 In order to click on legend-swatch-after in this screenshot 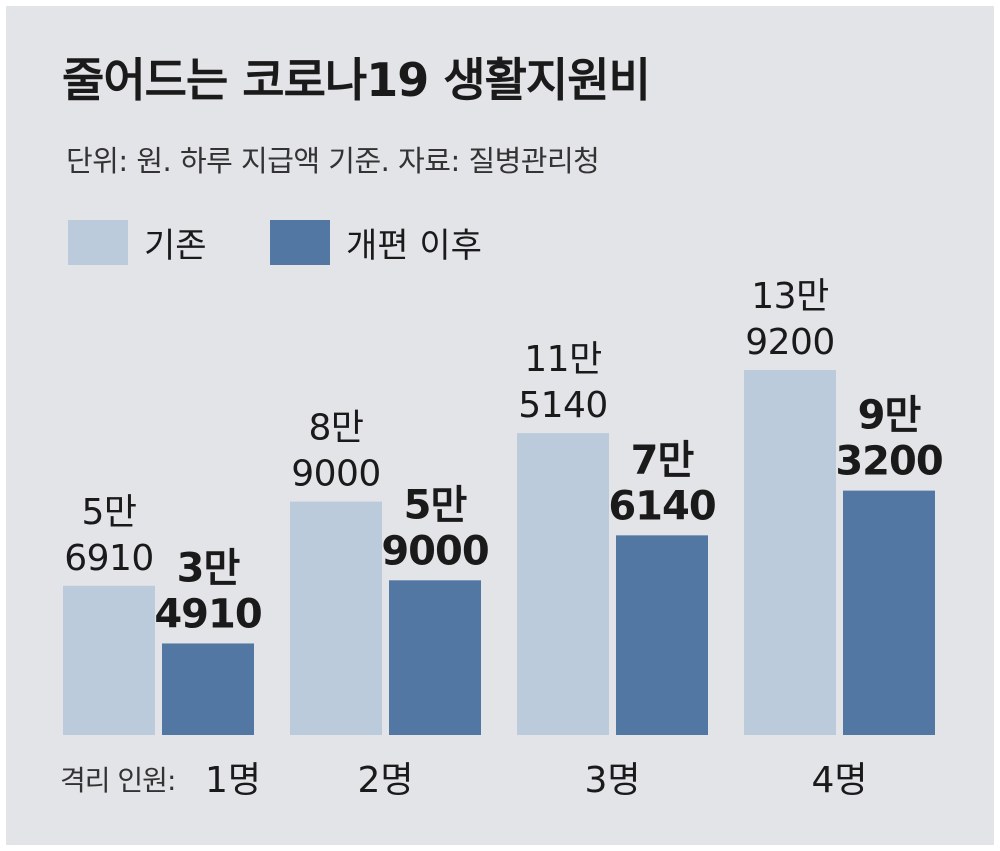, I will do `click(300, 242)`.